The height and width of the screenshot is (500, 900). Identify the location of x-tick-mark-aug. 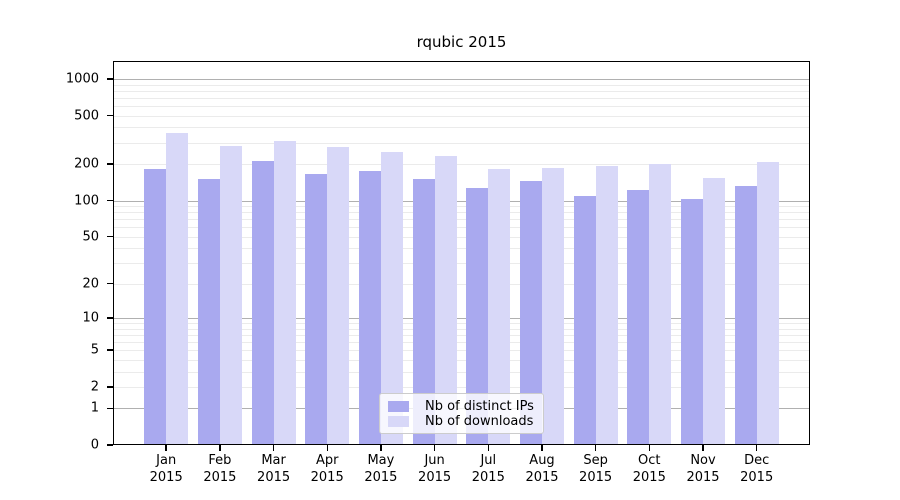
(542, 448).